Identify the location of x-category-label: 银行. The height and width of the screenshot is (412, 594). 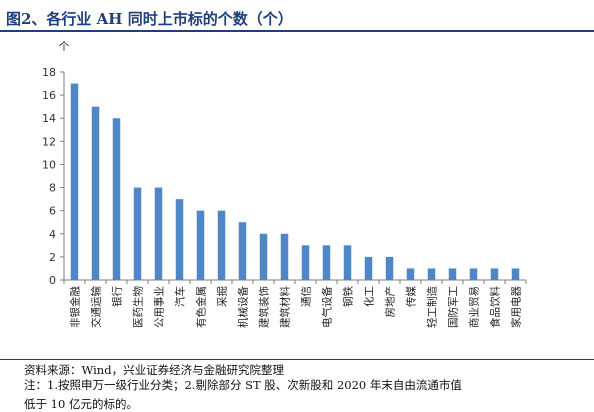
(117, 296).